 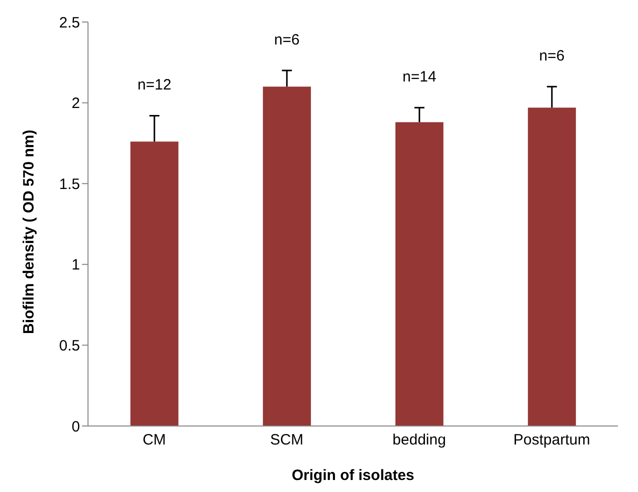 What do you see at coordinates (76, 103) in the screenshot?
I see `y-tick-label: 2` at bounding box center [76, 103].